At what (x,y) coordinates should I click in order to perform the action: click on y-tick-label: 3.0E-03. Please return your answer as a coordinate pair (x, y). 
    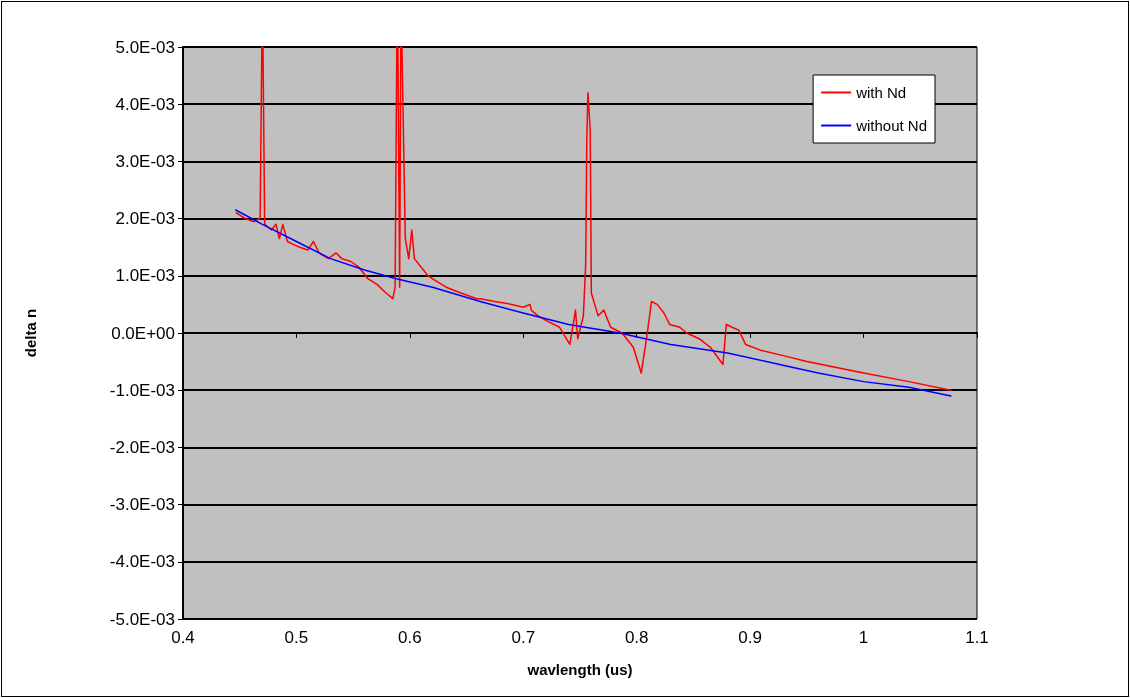
    Looking at the image, I should click on (145, 161).